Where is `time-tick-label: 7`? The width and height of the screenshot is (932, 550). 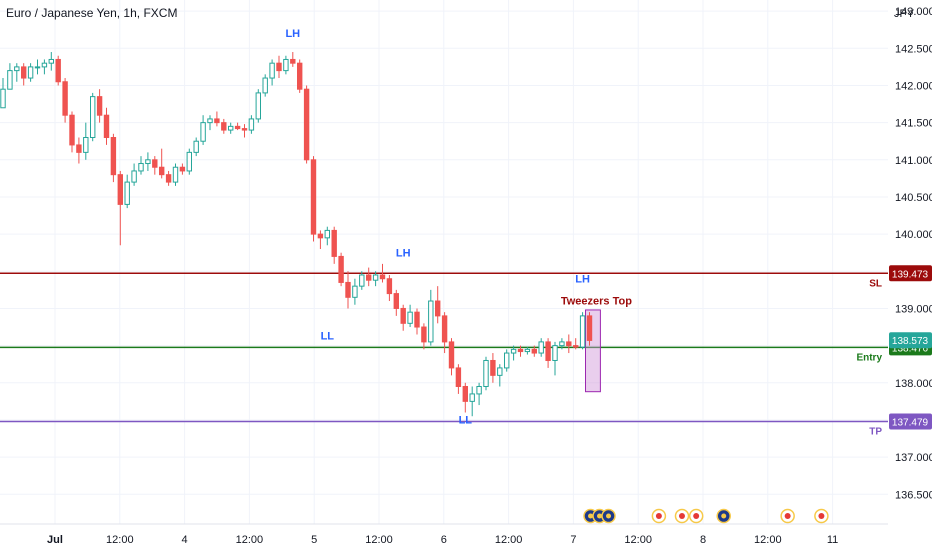 time-tick-label: 7 is located at coordinates (573, 540).